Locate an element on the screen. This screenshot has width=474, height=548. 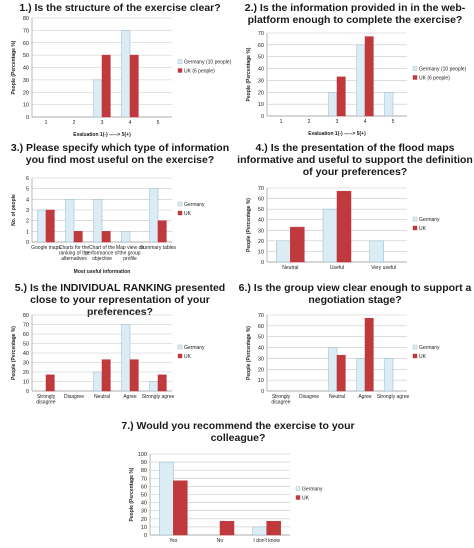
x-tick-label: alternatives is located at coordinates (74, 259).